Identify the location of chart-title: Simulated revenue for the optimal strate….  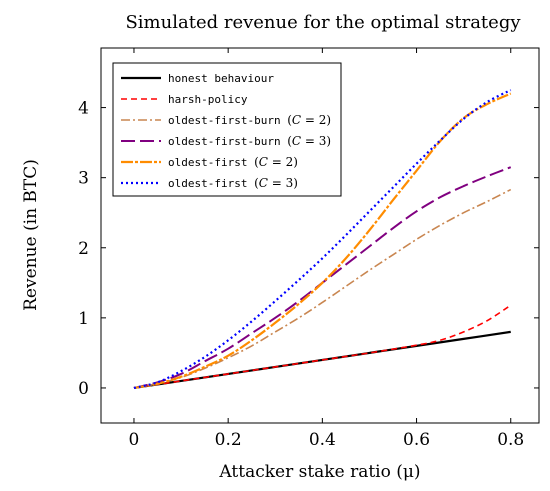
(323, 22).